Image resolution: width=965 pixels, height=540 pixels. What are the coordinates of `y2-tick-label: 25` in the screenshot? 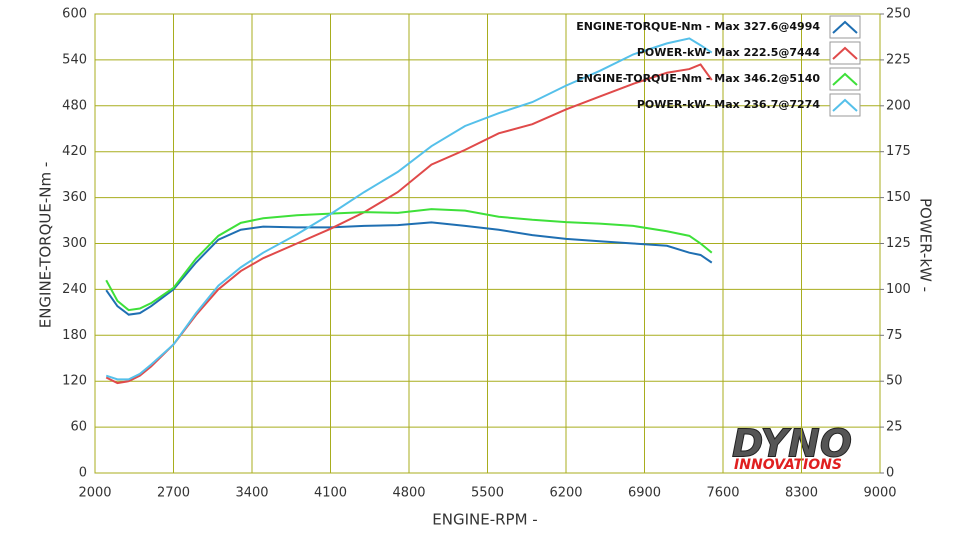 It's located at (894, 427).